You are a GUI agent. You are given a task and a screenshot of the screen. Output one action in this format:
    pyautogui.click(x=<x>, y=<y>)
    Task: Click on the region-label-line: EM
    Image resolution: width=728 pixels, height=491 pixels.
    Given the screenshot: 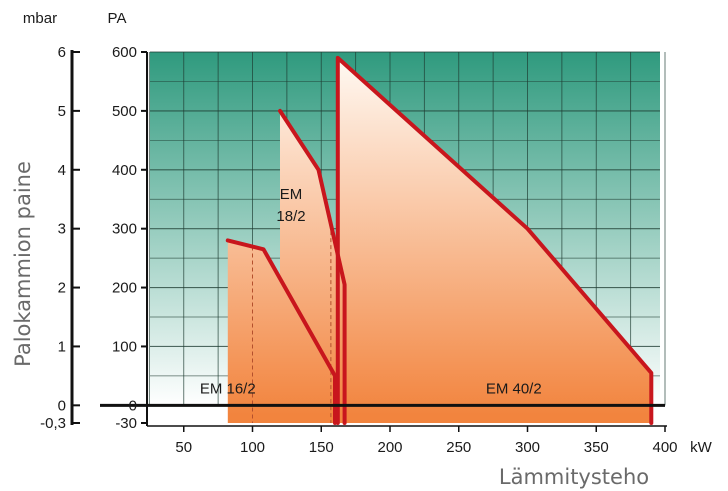 What is the action you would take?
    pyautogui.click(x=291, y=194)
    